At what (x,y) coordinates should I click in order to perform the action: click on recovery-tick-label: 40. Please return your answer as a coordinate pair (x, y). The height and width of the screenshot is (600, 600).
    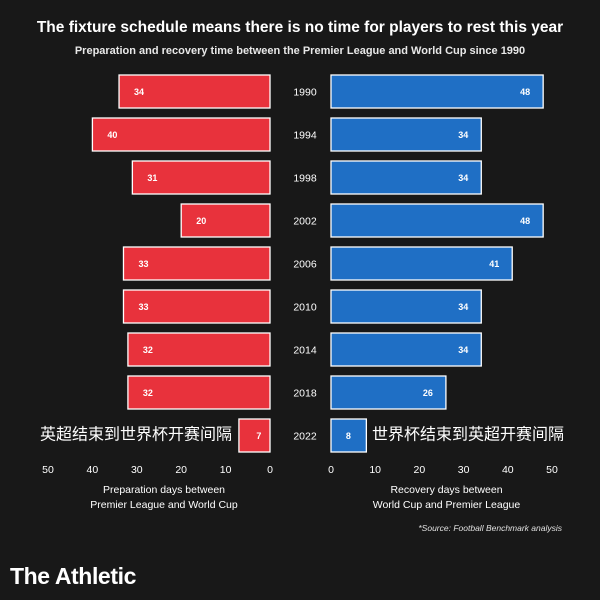
    Looking at the image, I should click on (508, 470).